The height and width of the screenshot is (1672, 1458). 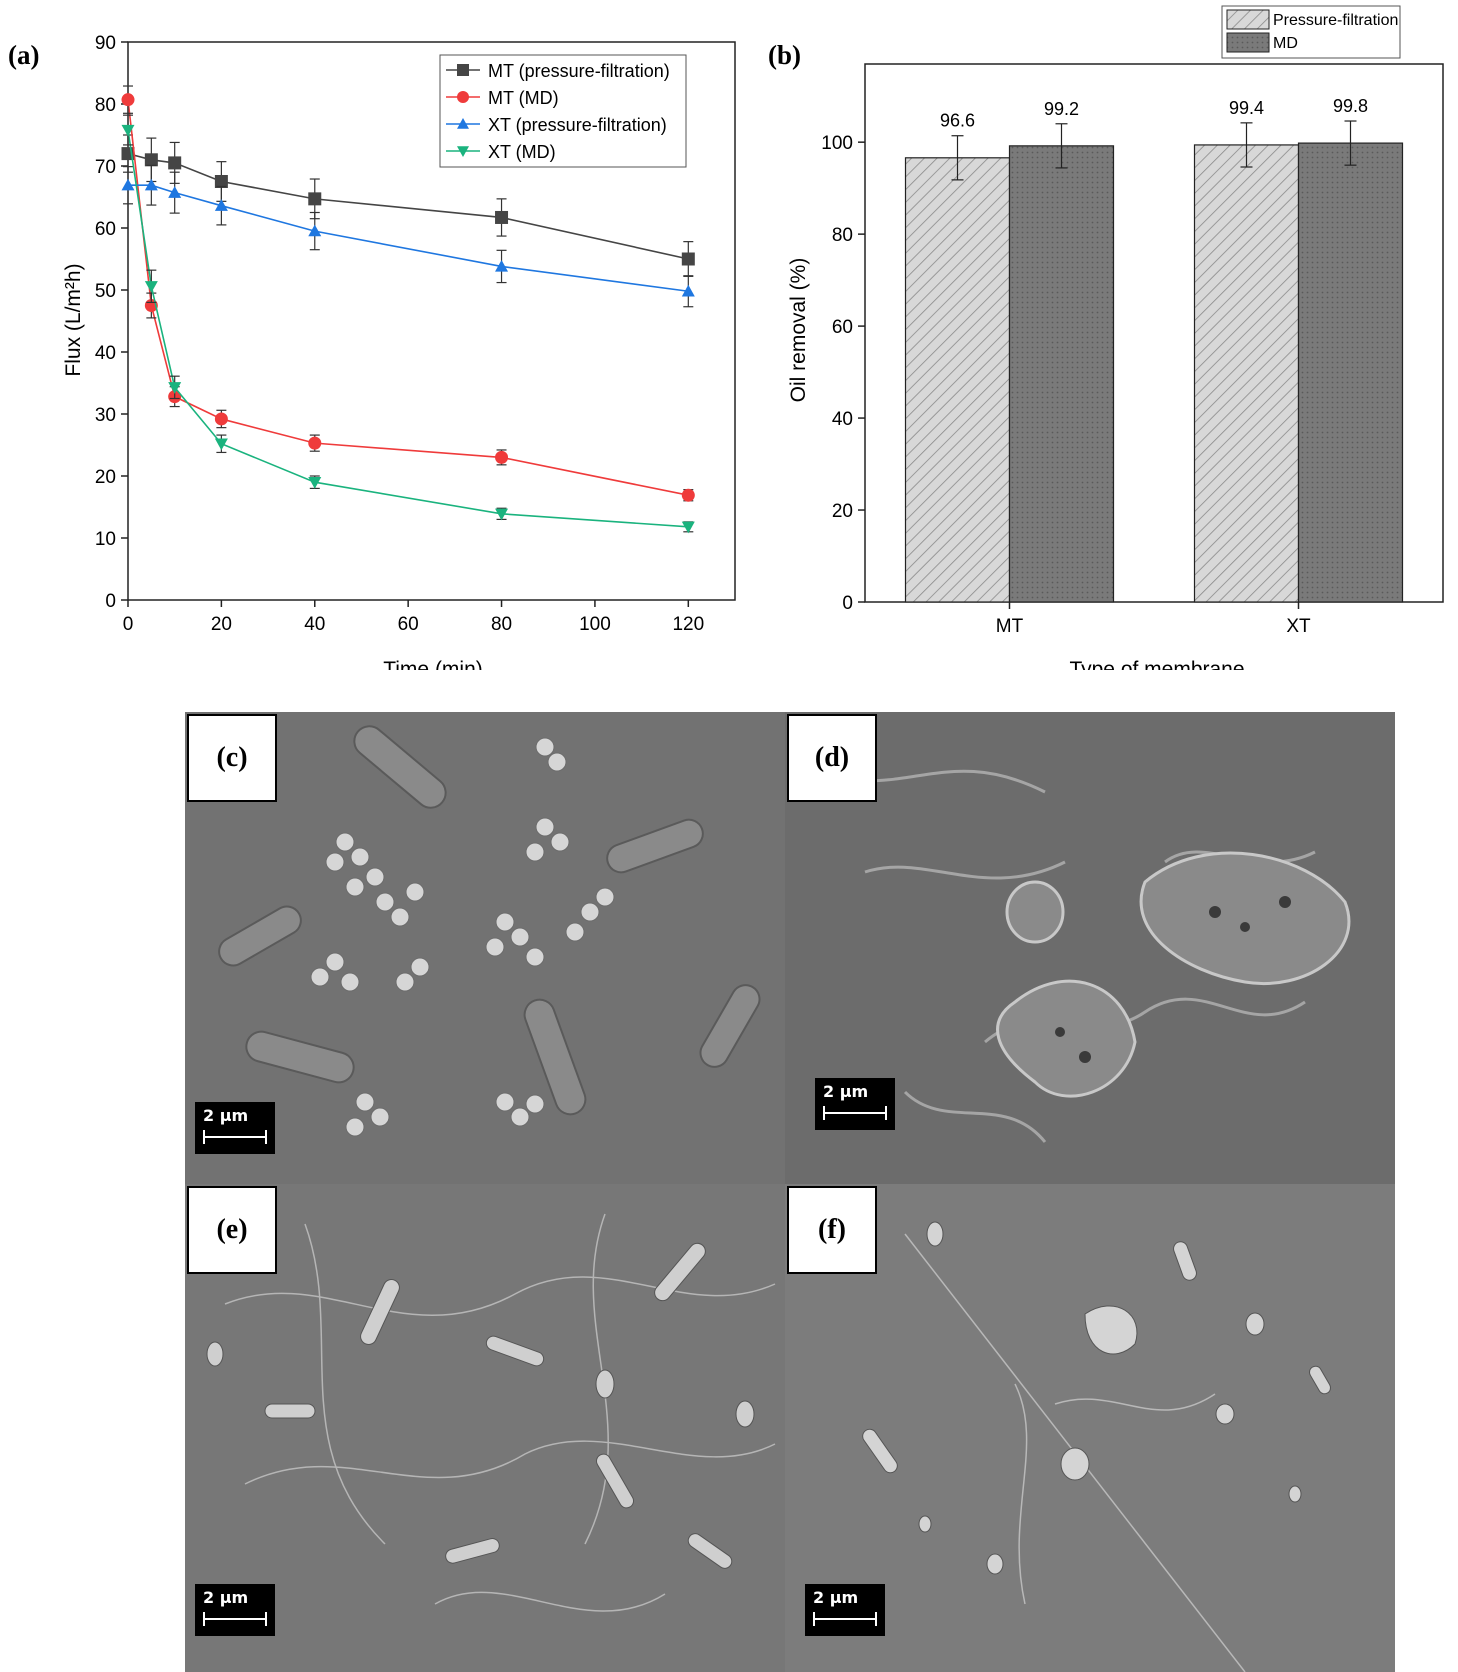 I want to click on x-tick-label: MT, so click(x=1010, y=626).